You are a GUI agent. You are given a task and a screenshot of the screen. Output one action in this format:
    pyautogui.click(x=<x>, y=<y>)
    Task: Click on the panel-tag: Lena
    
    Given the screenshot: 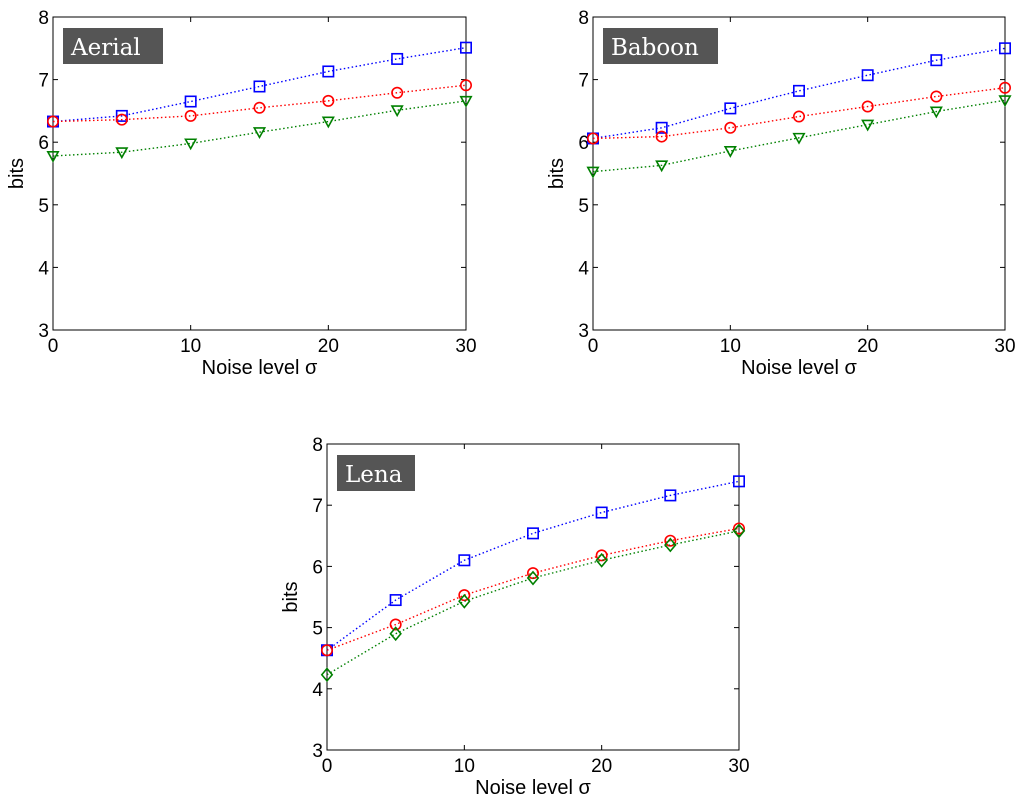 What is the action you would take?
    pyautogui.click(x=376, y=473)
    